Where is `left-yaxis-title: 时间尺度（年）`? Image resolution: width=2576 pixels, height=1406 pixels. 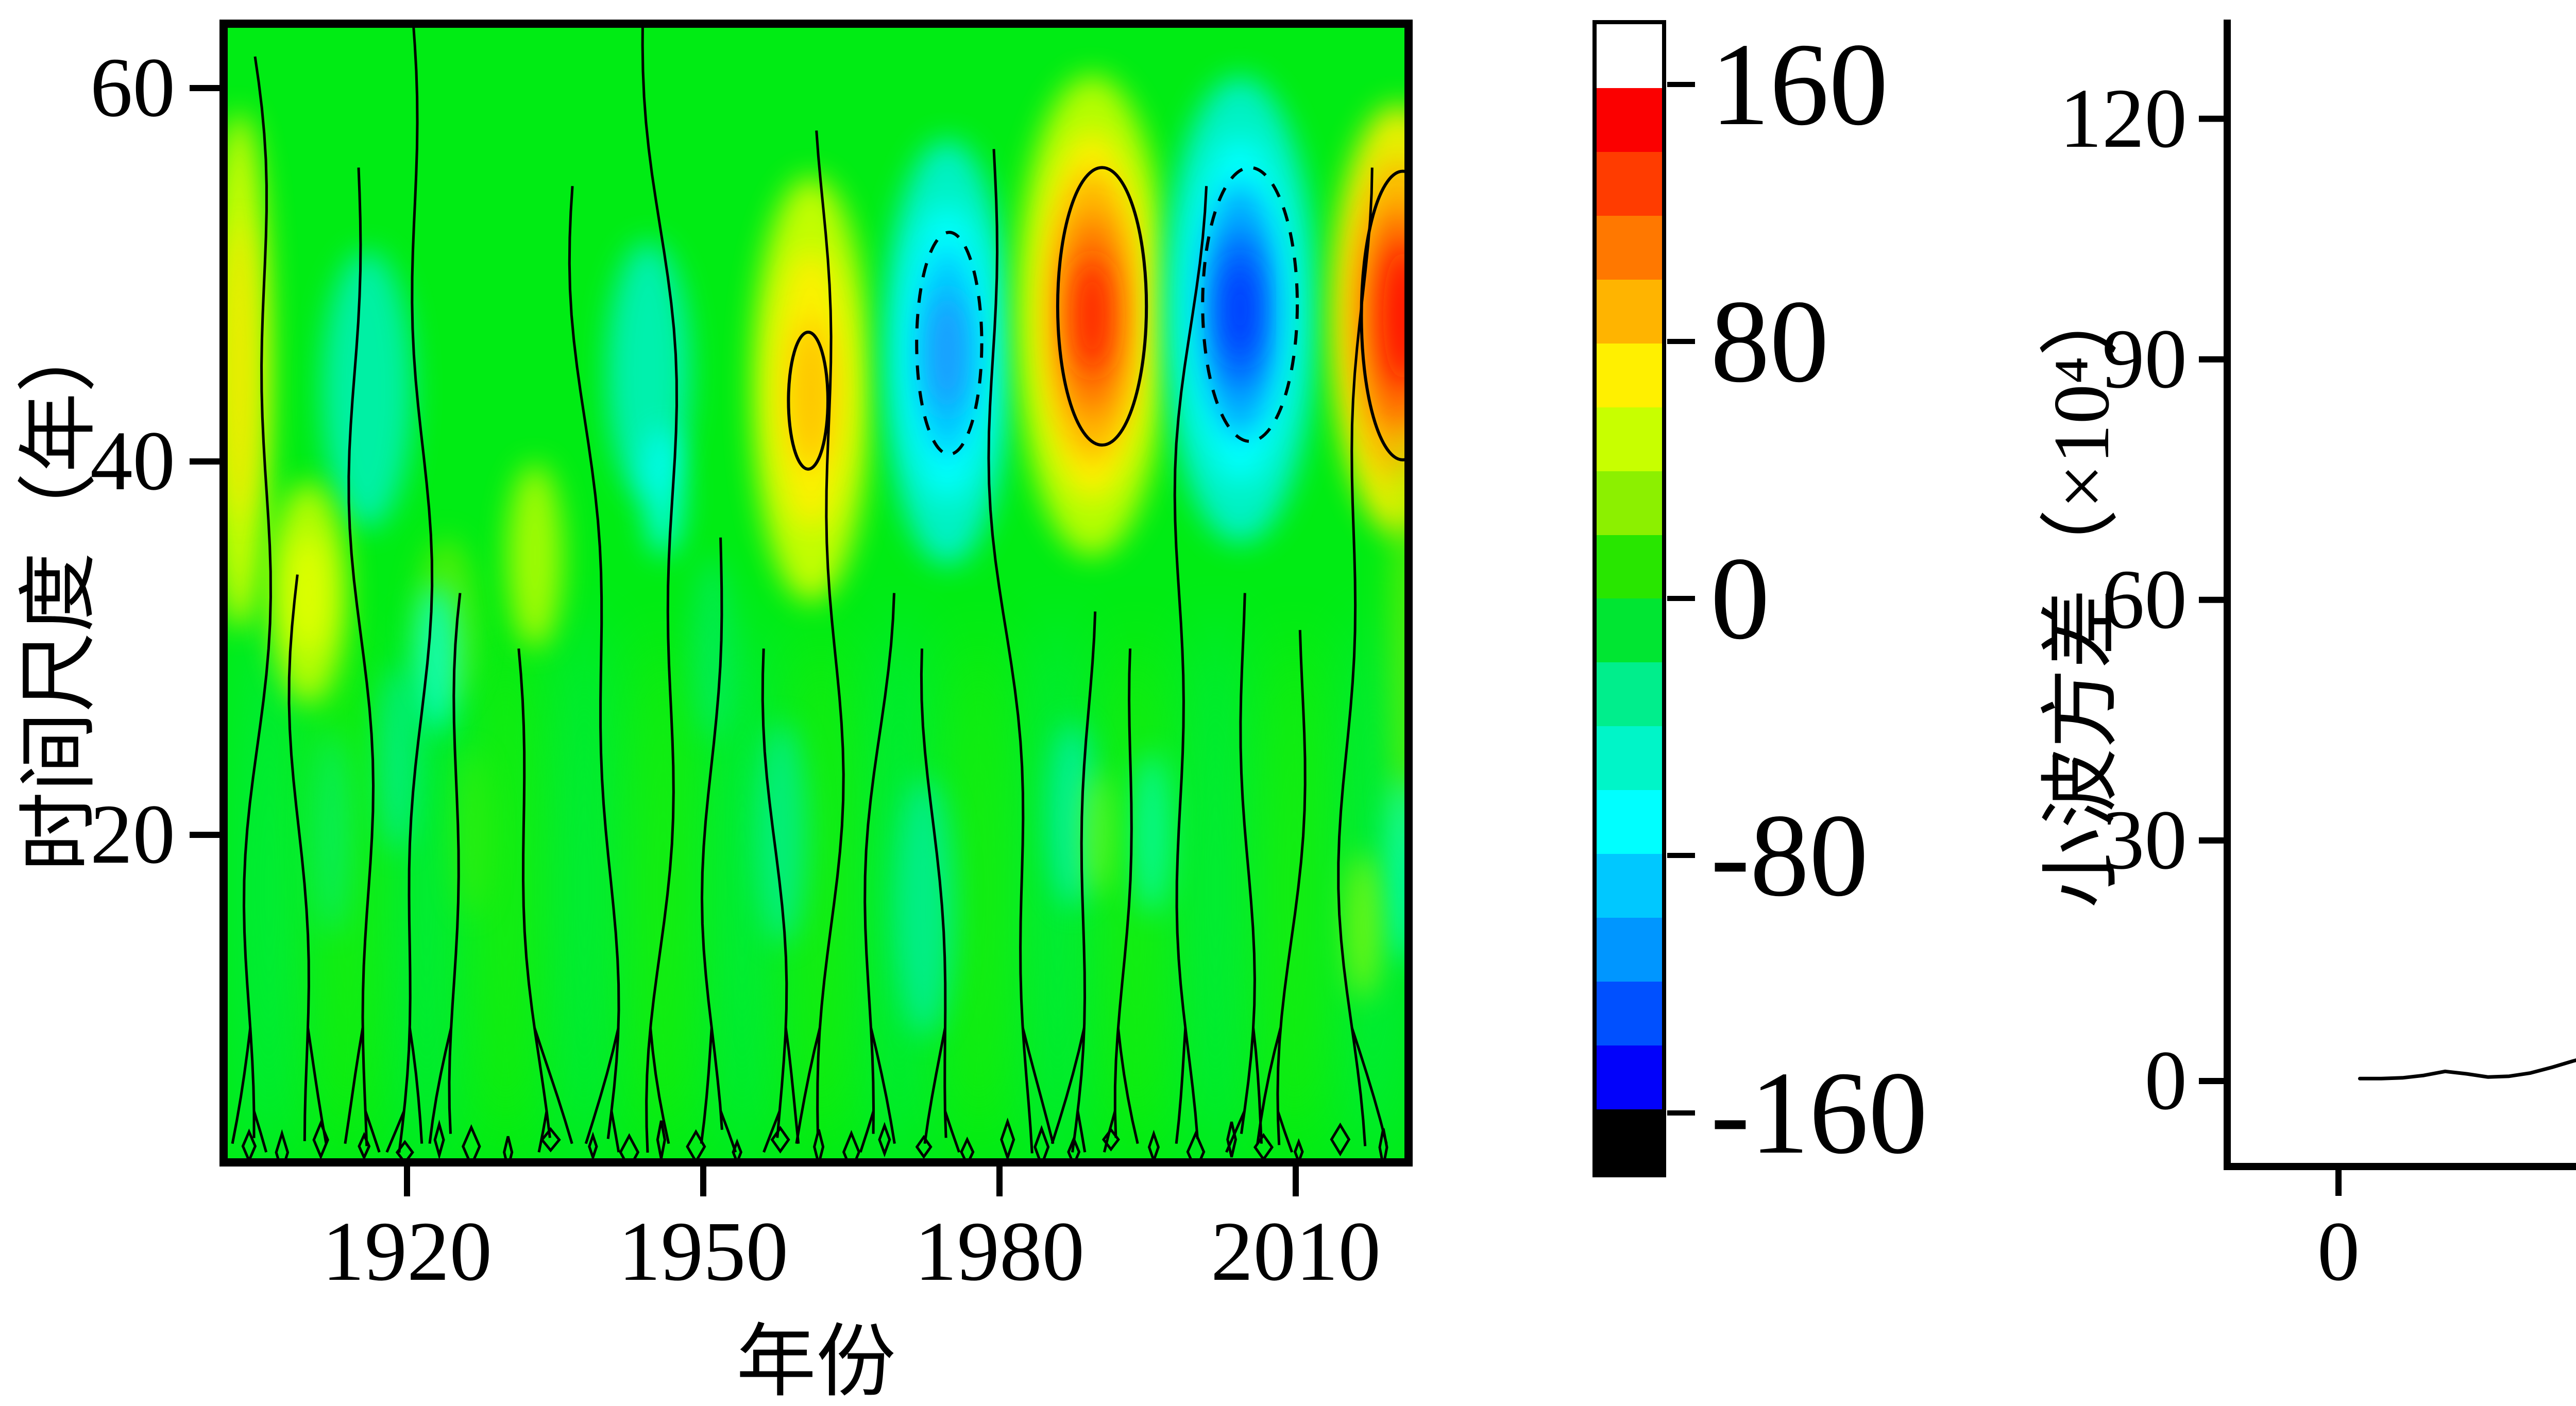 left-yaxis-title: 时间尺度（年） is located at coordinates (59, 592).